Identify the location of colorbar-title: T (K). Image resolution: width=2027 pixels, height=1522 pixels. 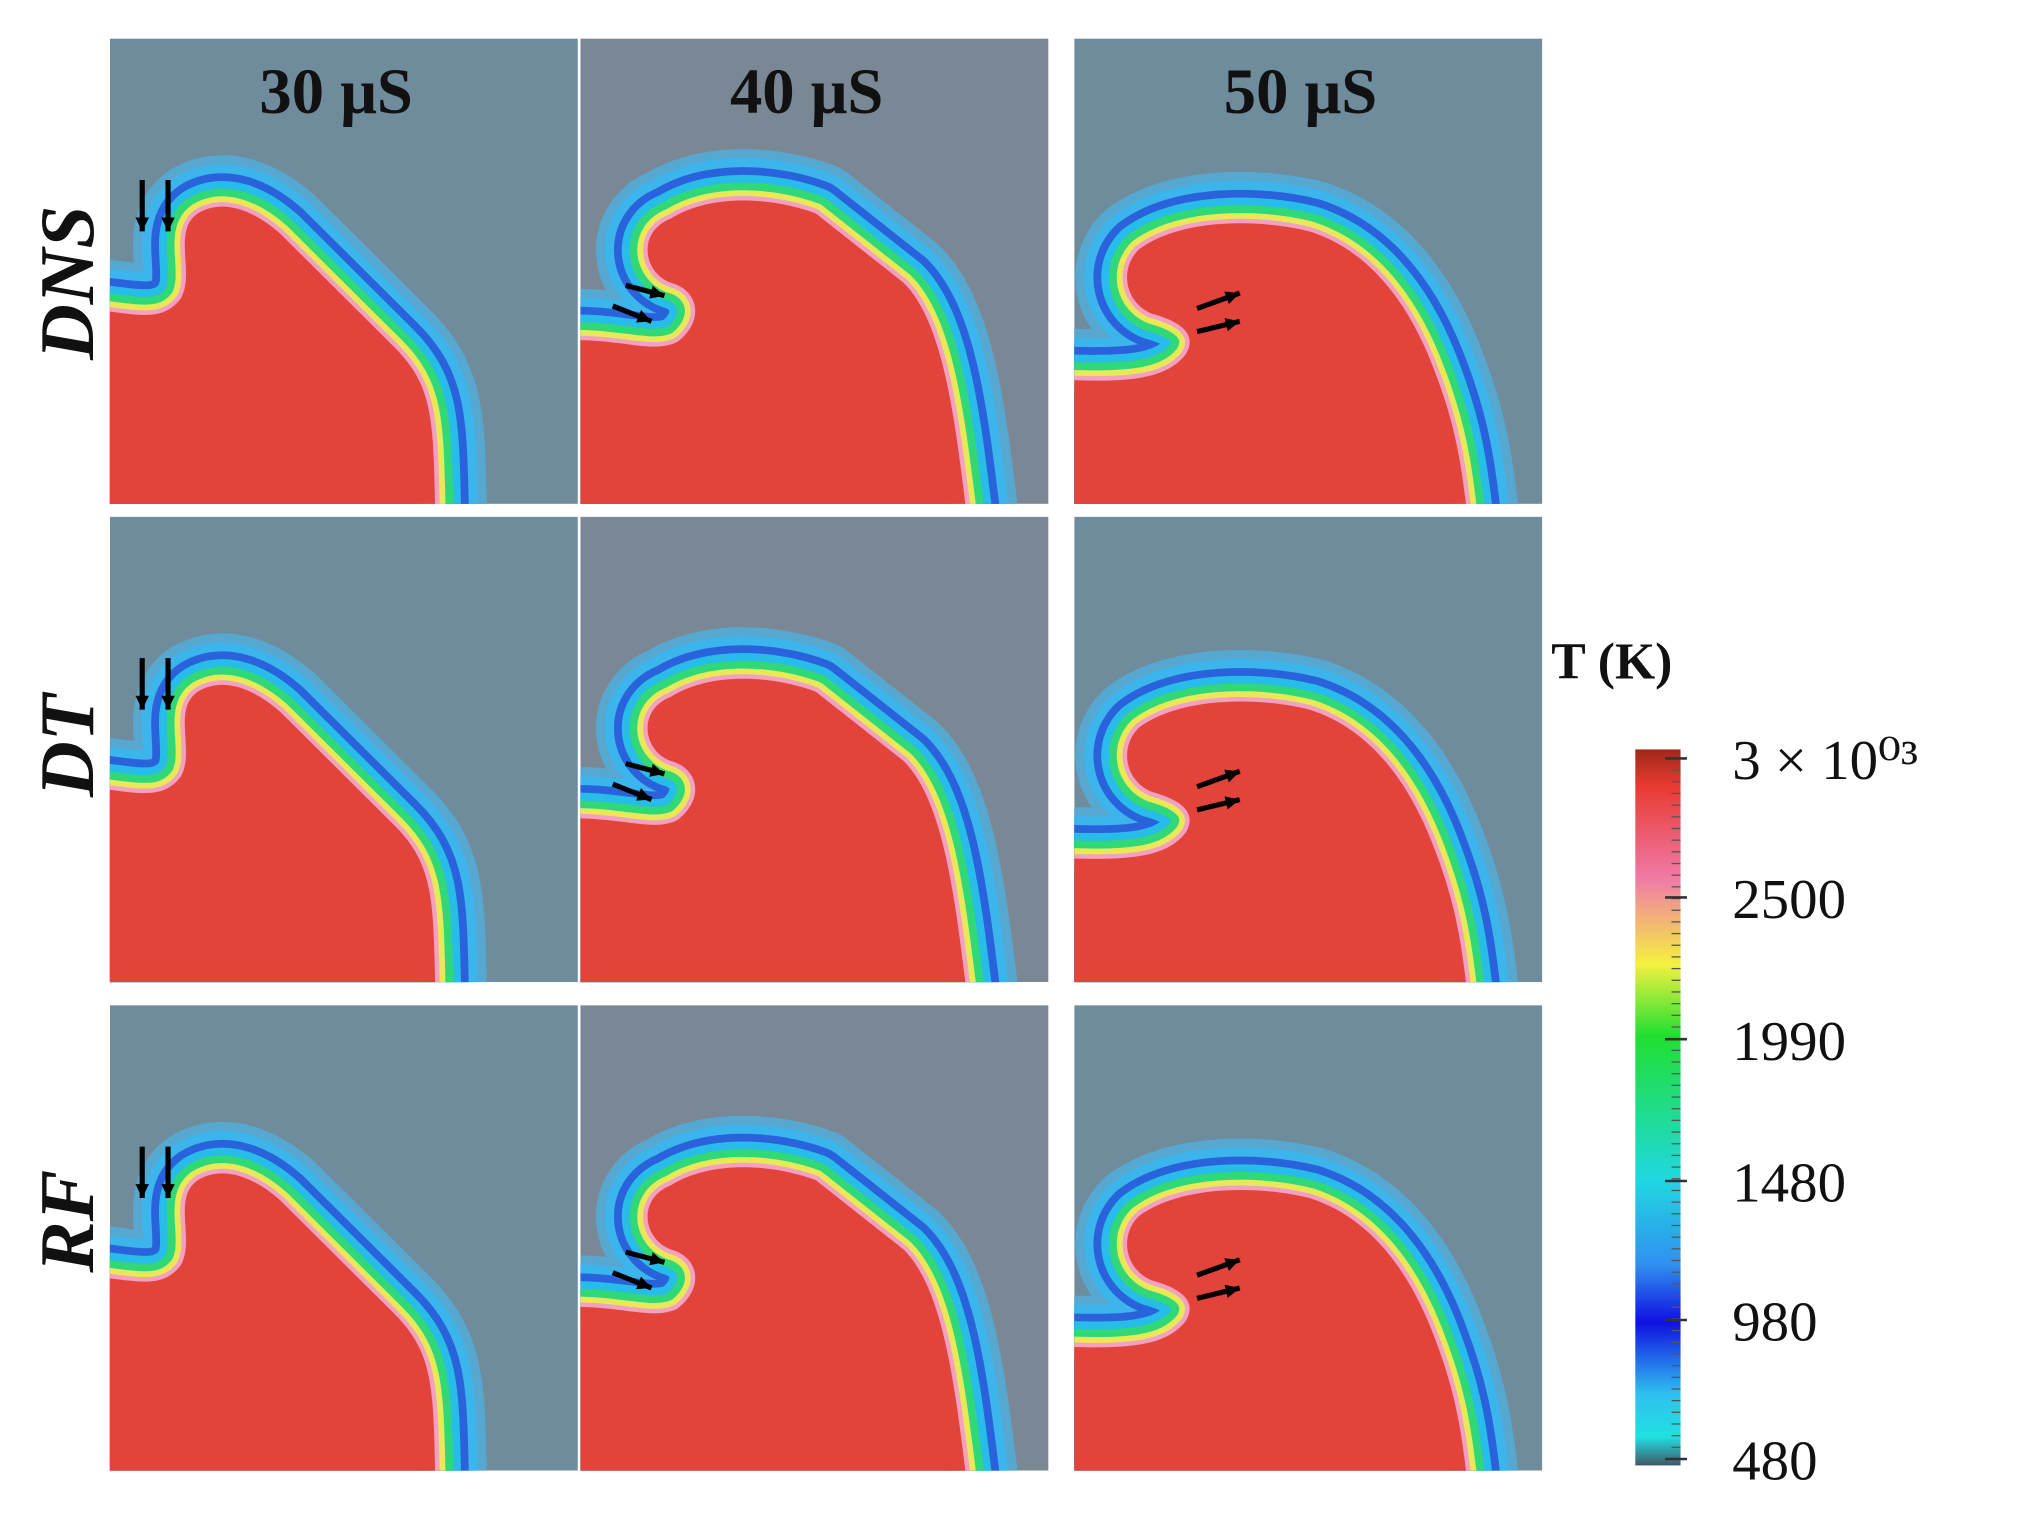
(1611, 662).